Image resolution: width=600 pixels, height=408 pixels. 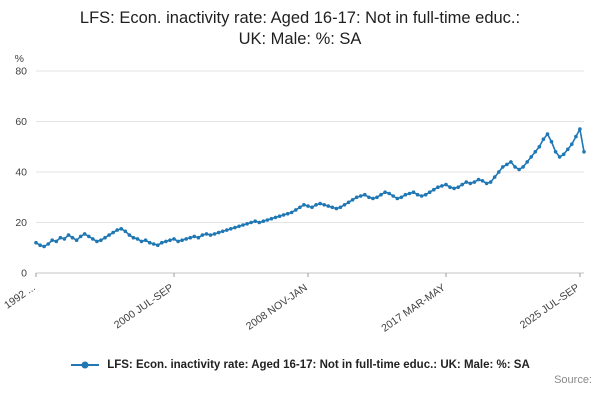 What do you see at coordinates (573, 379) in the screenshot?
I see `source-label: Source:` at bounding box center [573, 379].